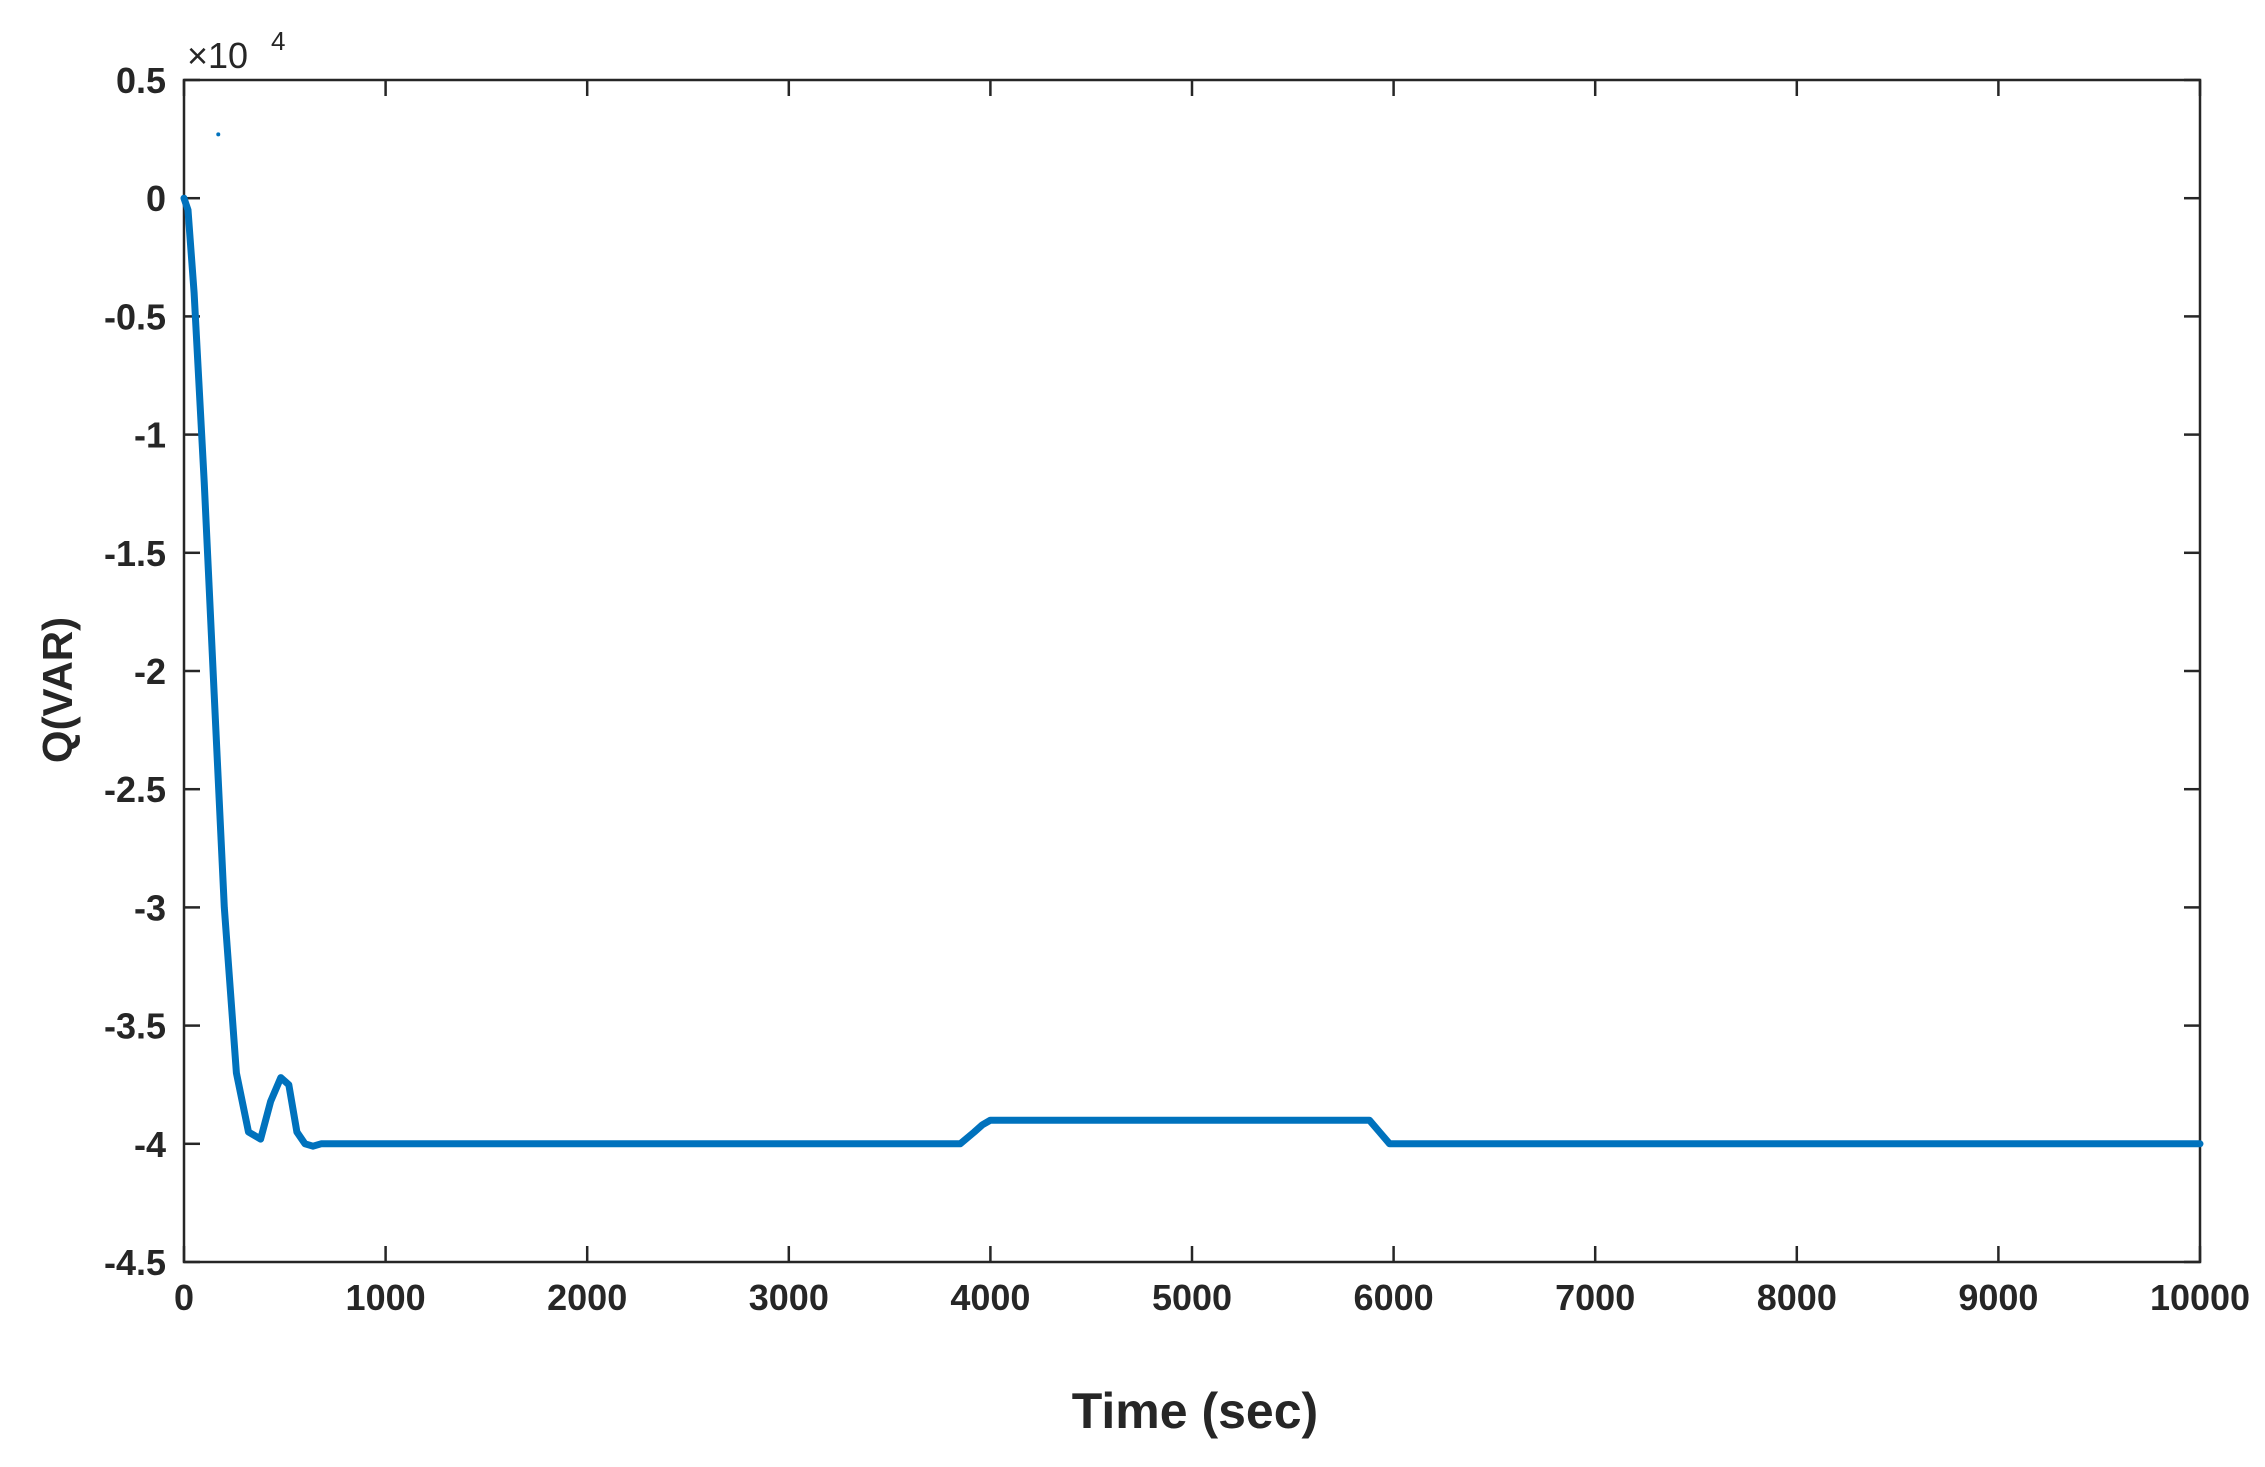  What do you see at coordinates (2200, 1297) in the screenshot?
I see `x-tick-label: 10000` at bounding box center [2200, 1297].